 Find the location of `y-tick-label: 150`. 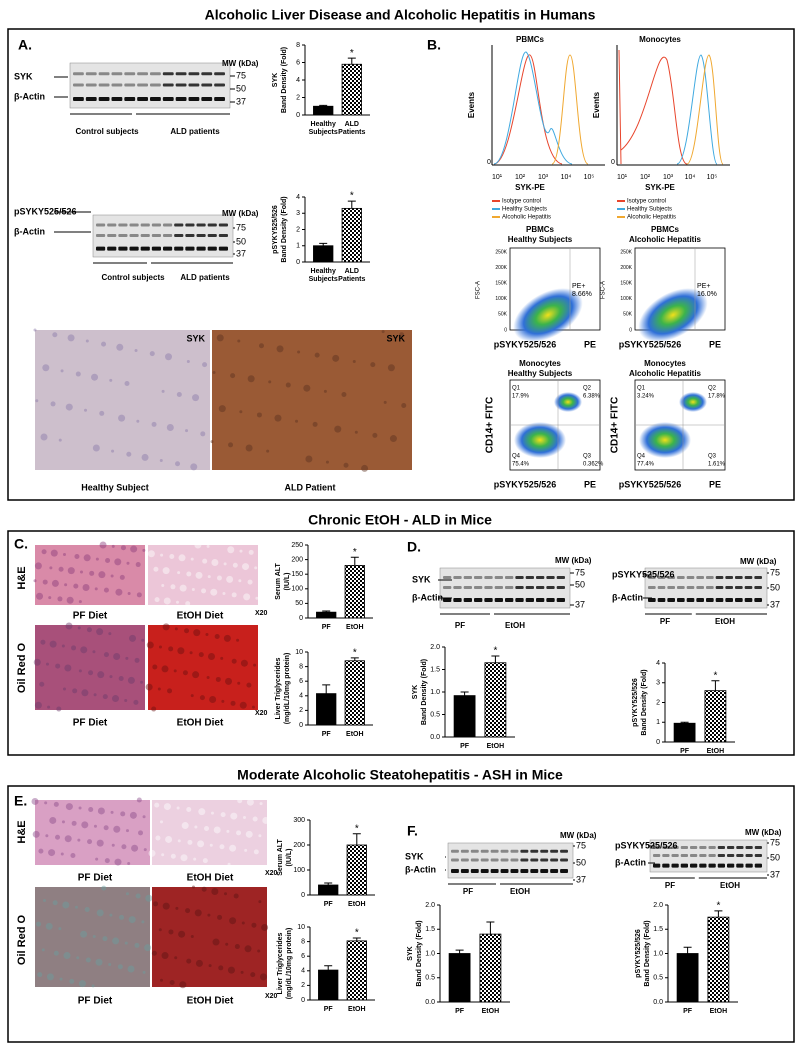

y-tick-label: 150 is located at coordinates (297, 574).